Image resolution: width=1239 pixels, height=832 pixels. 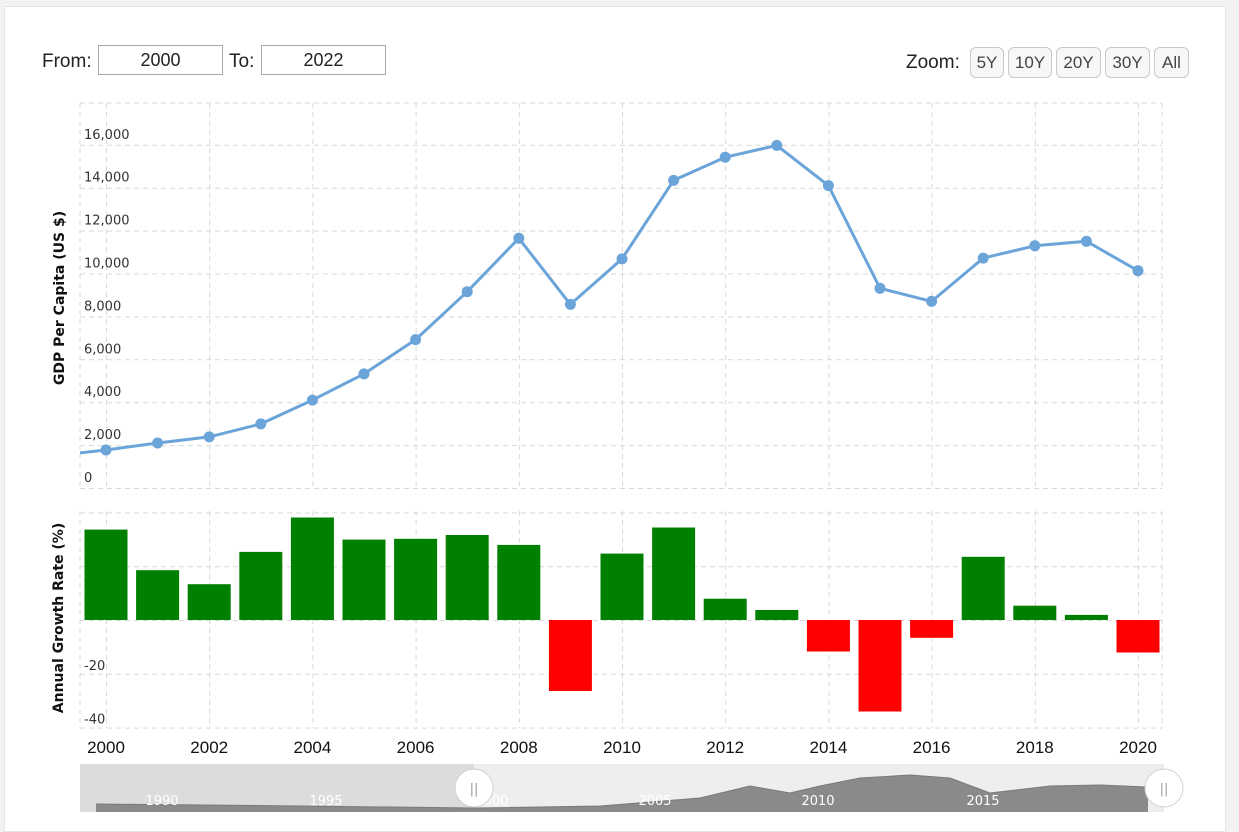 What do you see at coordinates (107, 221) in the screenshot?
I see `gdp-tick-label: 12,000` at bounding box center [107, 221].